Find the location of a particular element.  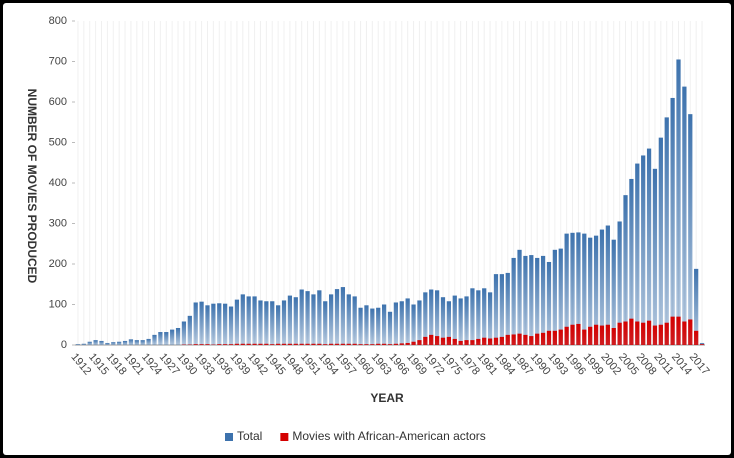

y-tick-label: 500 is located at coordinates (58, 142).